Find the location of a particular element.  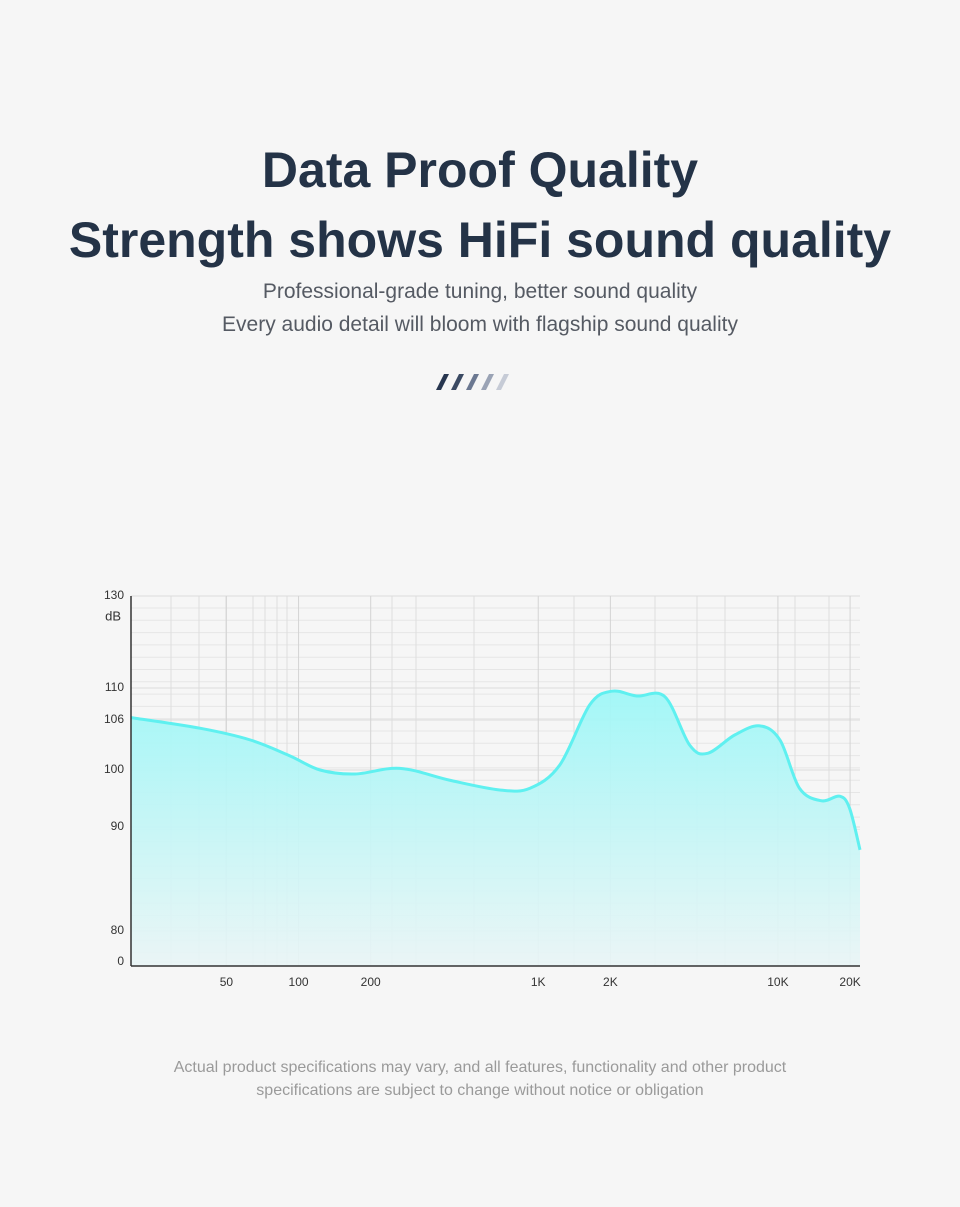

x-tick-label: 200 is located at coordinates (371, 982).